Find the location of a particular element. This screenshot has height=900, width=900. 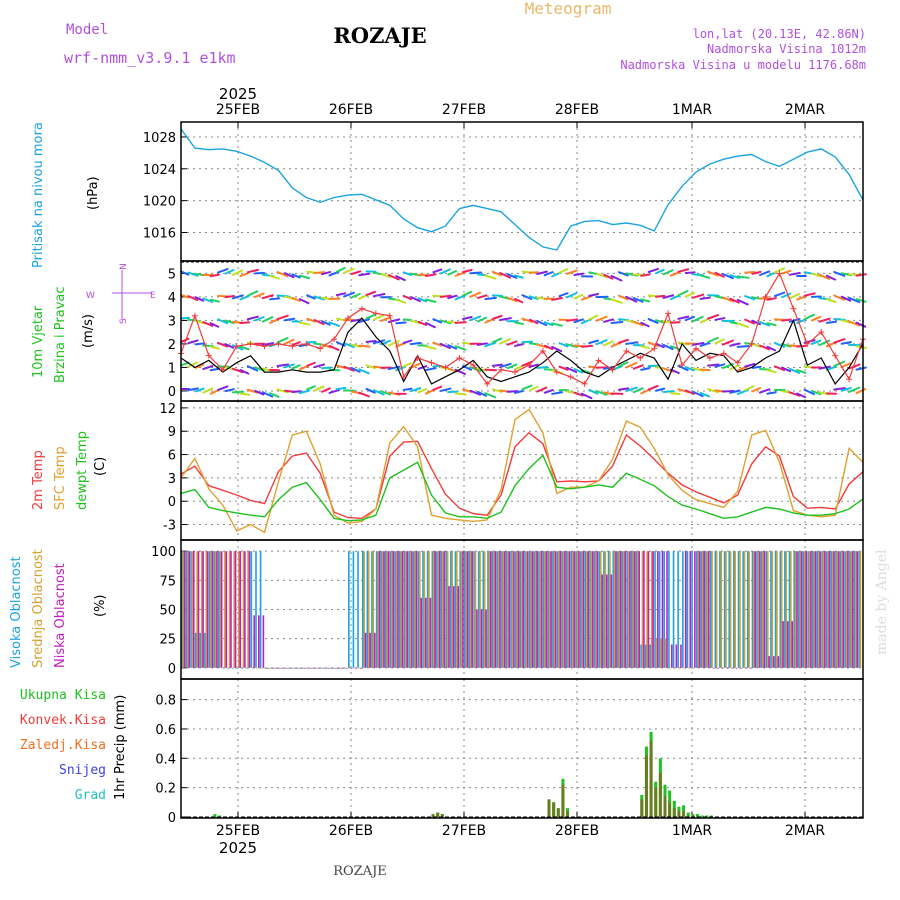

precip-ylabel: 1hr Precip (mm) is located at coordinates (120, 747).